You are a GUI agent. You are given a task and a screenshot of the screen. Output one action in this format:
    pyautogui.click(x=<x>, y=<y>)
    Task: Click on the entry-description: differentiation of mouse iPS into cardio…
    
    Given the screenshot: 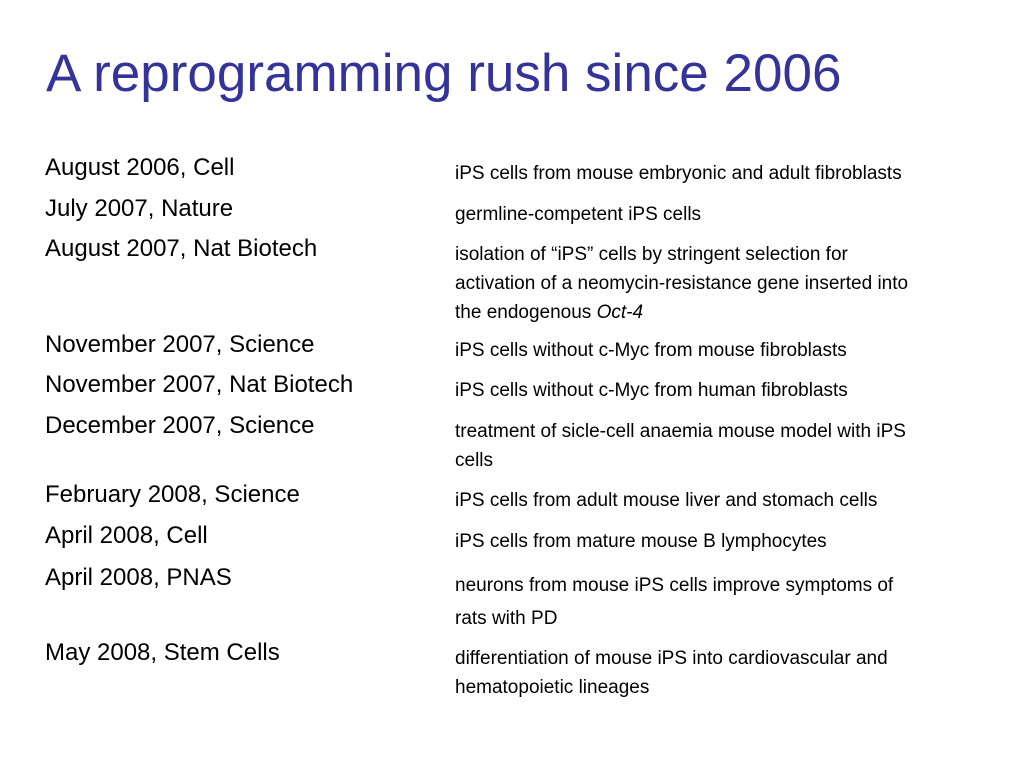 What is the action you would take?
    pyautogui.click(x=735, y=673)
    